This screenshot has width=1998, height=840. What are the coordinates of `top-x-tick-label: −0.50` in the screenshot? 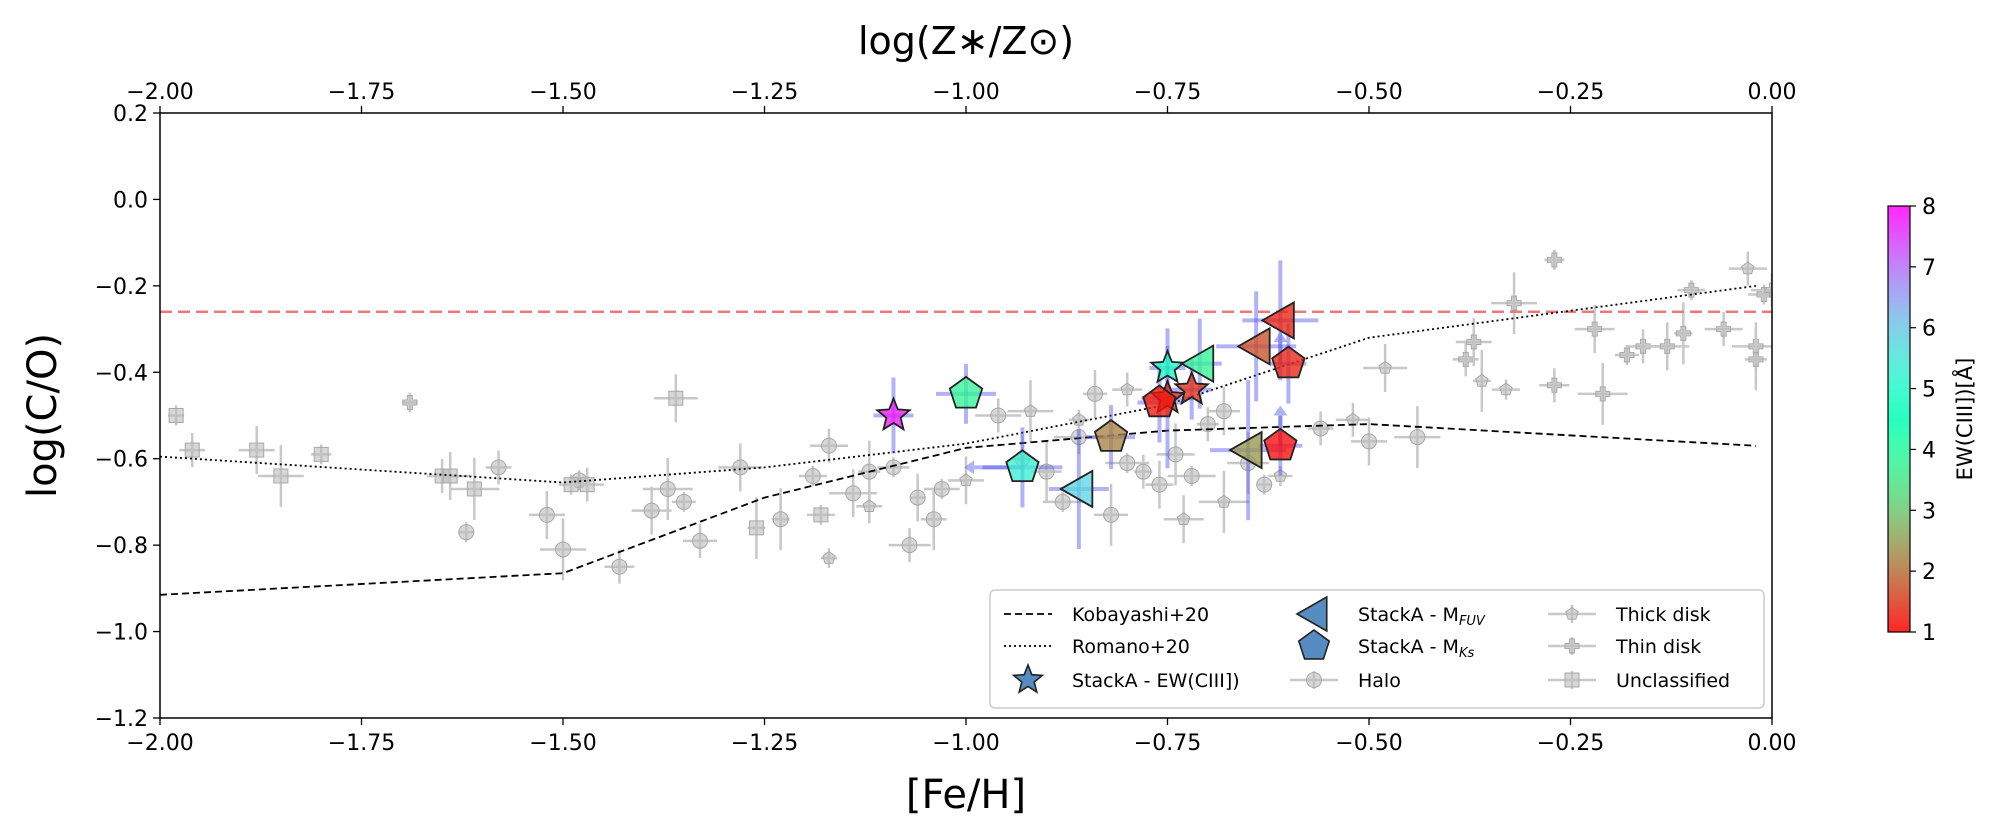 It's located at (1368, 92).